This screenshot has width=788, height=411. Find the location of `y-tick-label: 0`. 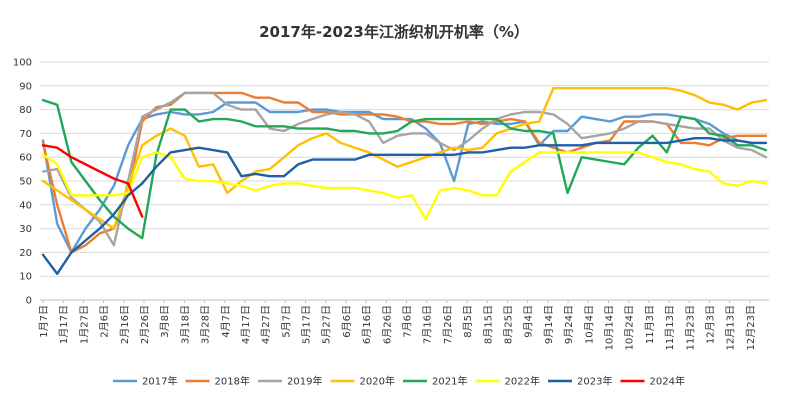

y-tick-label: 0 is located at coordinates (29, 301).